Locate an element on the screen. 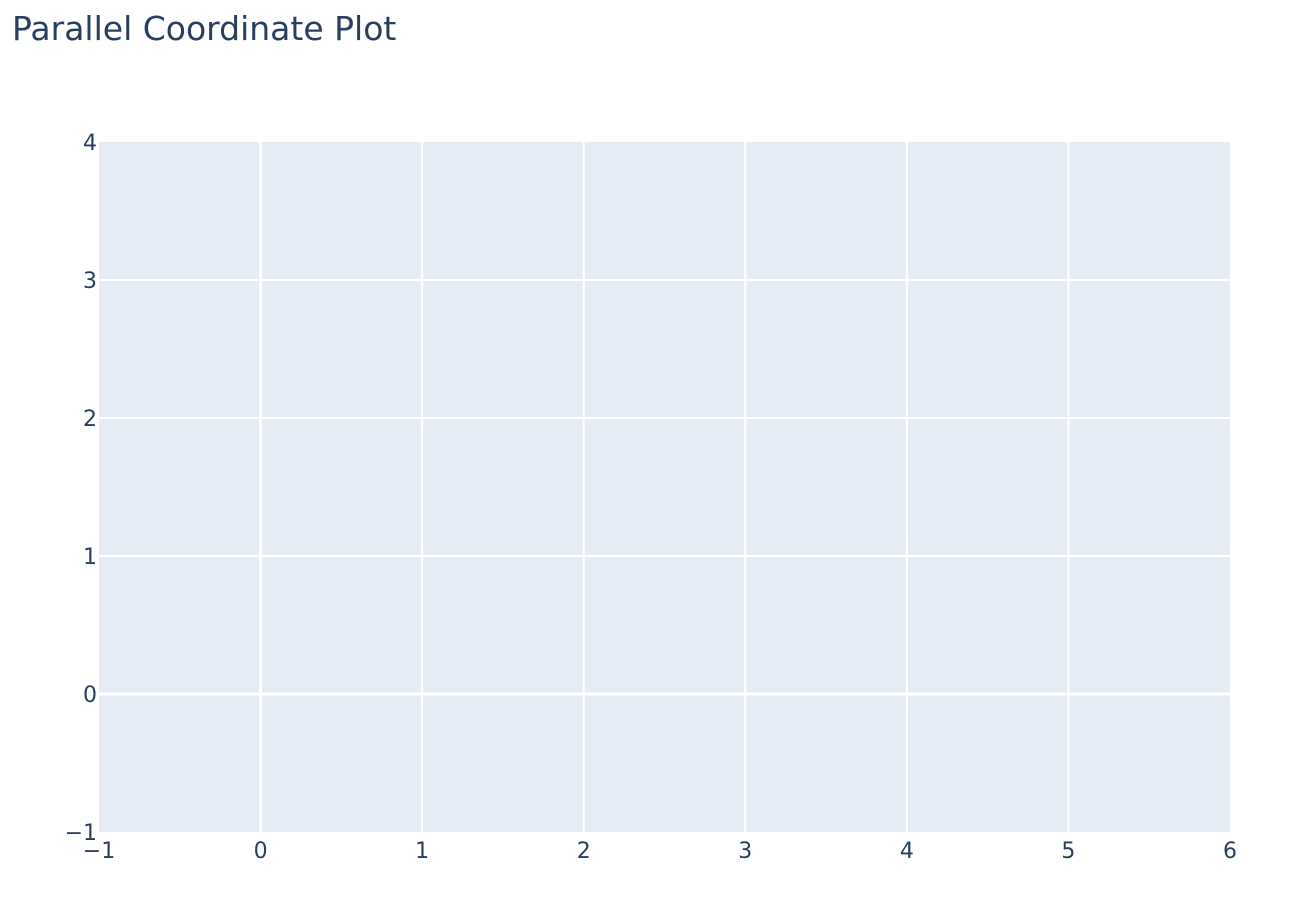 Image resolution: width=1296 pixels, height=900 pixels. x-tick-label: 3 is located at coordinates (745, 851).